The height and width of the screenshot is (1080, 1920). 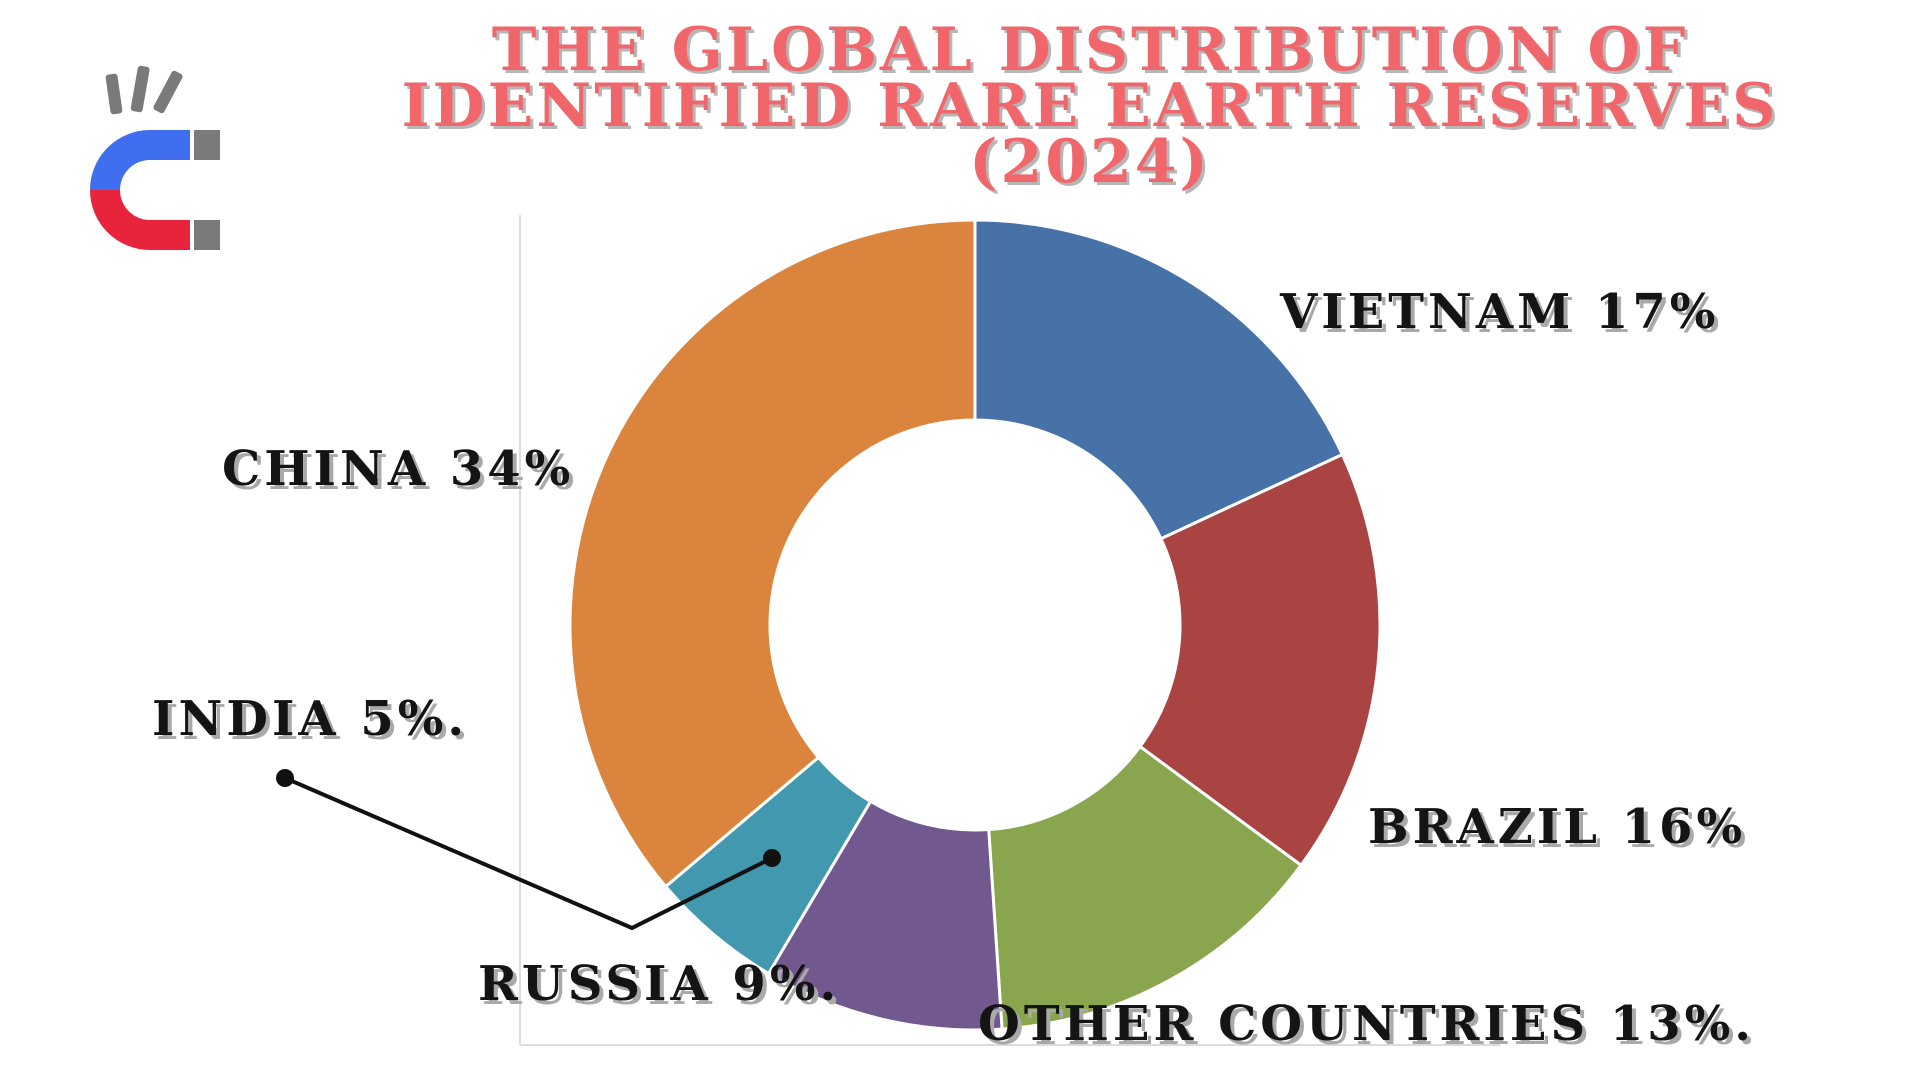 What do you see at coordinates (1090, 162) in the screenshot?
I see `title-line-3: (2024)` at bounding box center [1090, 162].